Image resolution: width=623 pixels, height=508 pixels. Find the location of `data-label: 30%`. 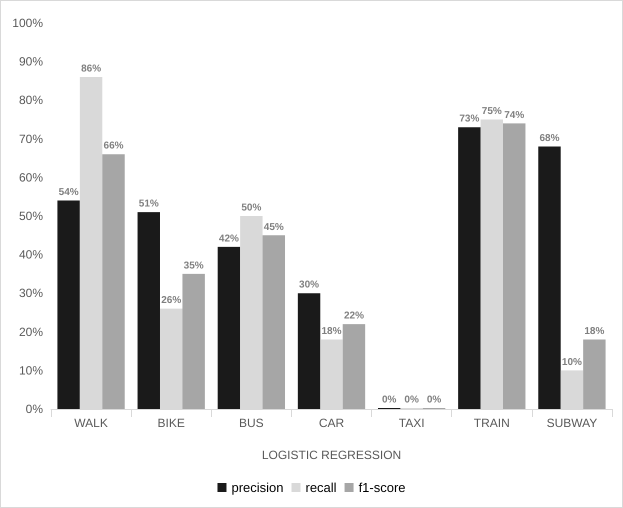

data-label: 30% is located at coordinates (309, 285).